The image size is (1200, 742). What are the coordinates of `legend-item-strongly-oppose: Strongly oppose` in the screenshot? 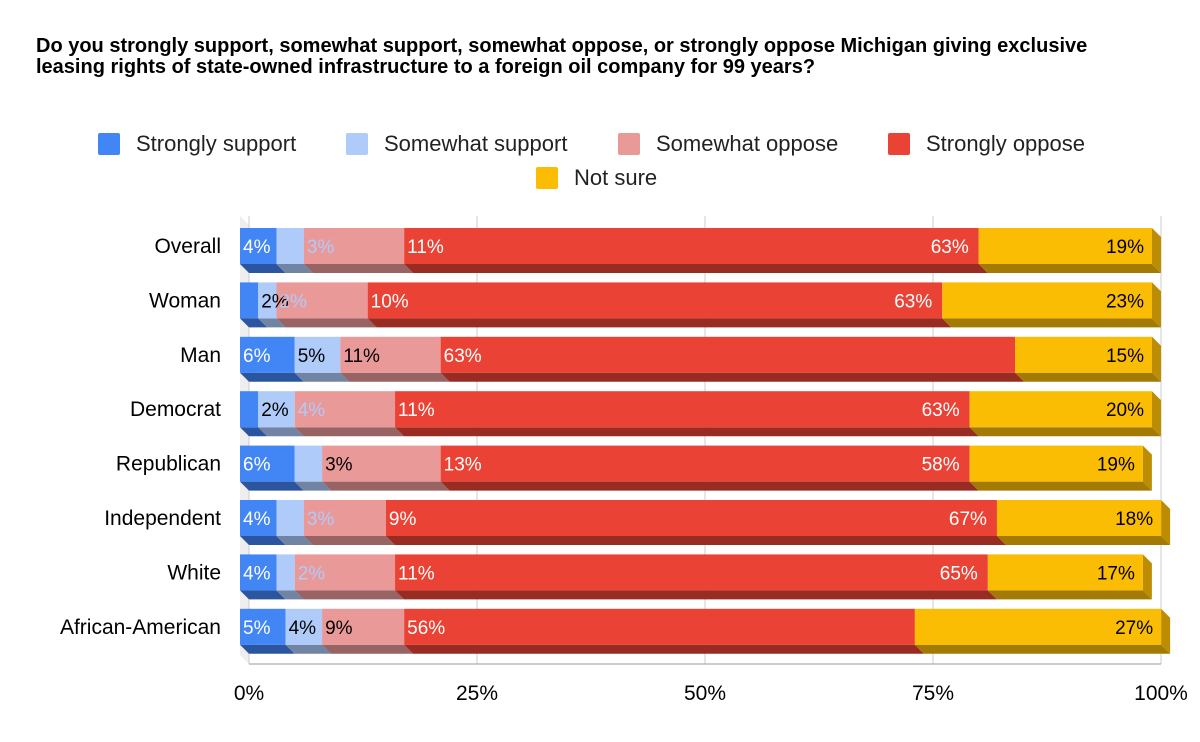 It's located at (986, 144).